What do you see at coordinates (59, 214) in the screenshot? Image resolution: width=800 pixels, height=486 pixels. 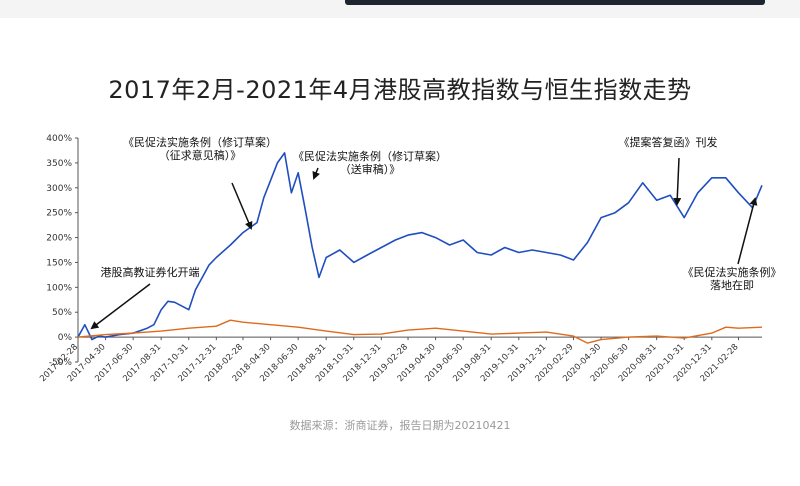 I see `y-tick-label: 250%` at bounding box center [59, 214].